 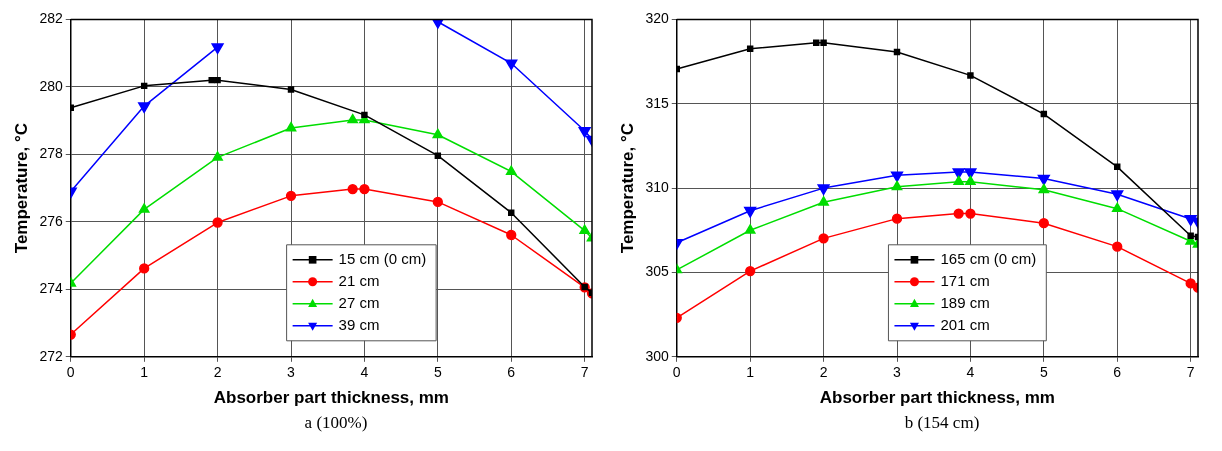 What do you see at coordinates (51, 153) in the screenshot?
I see `y-tick-label: 278` at bounding box center [51, 153].